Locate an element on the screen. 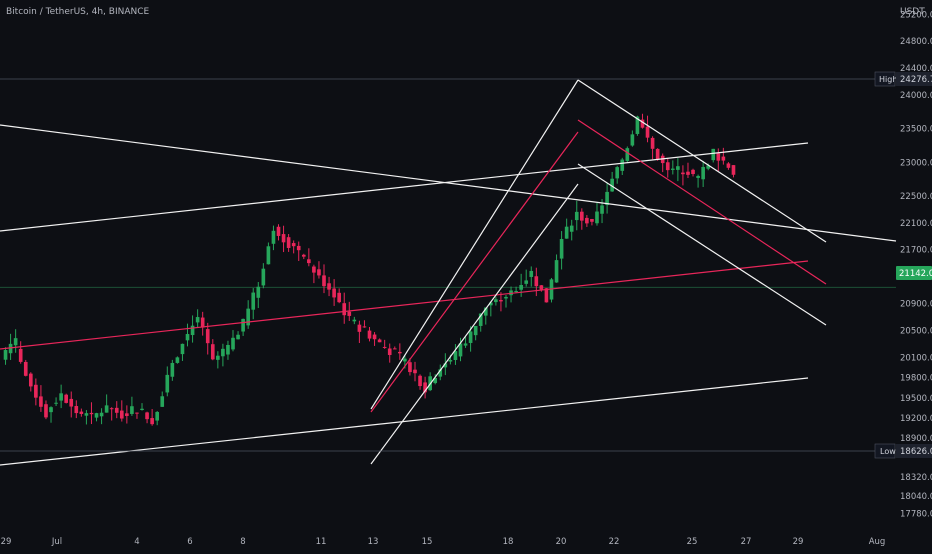  high-value-box is located at coordinates (914, 79).